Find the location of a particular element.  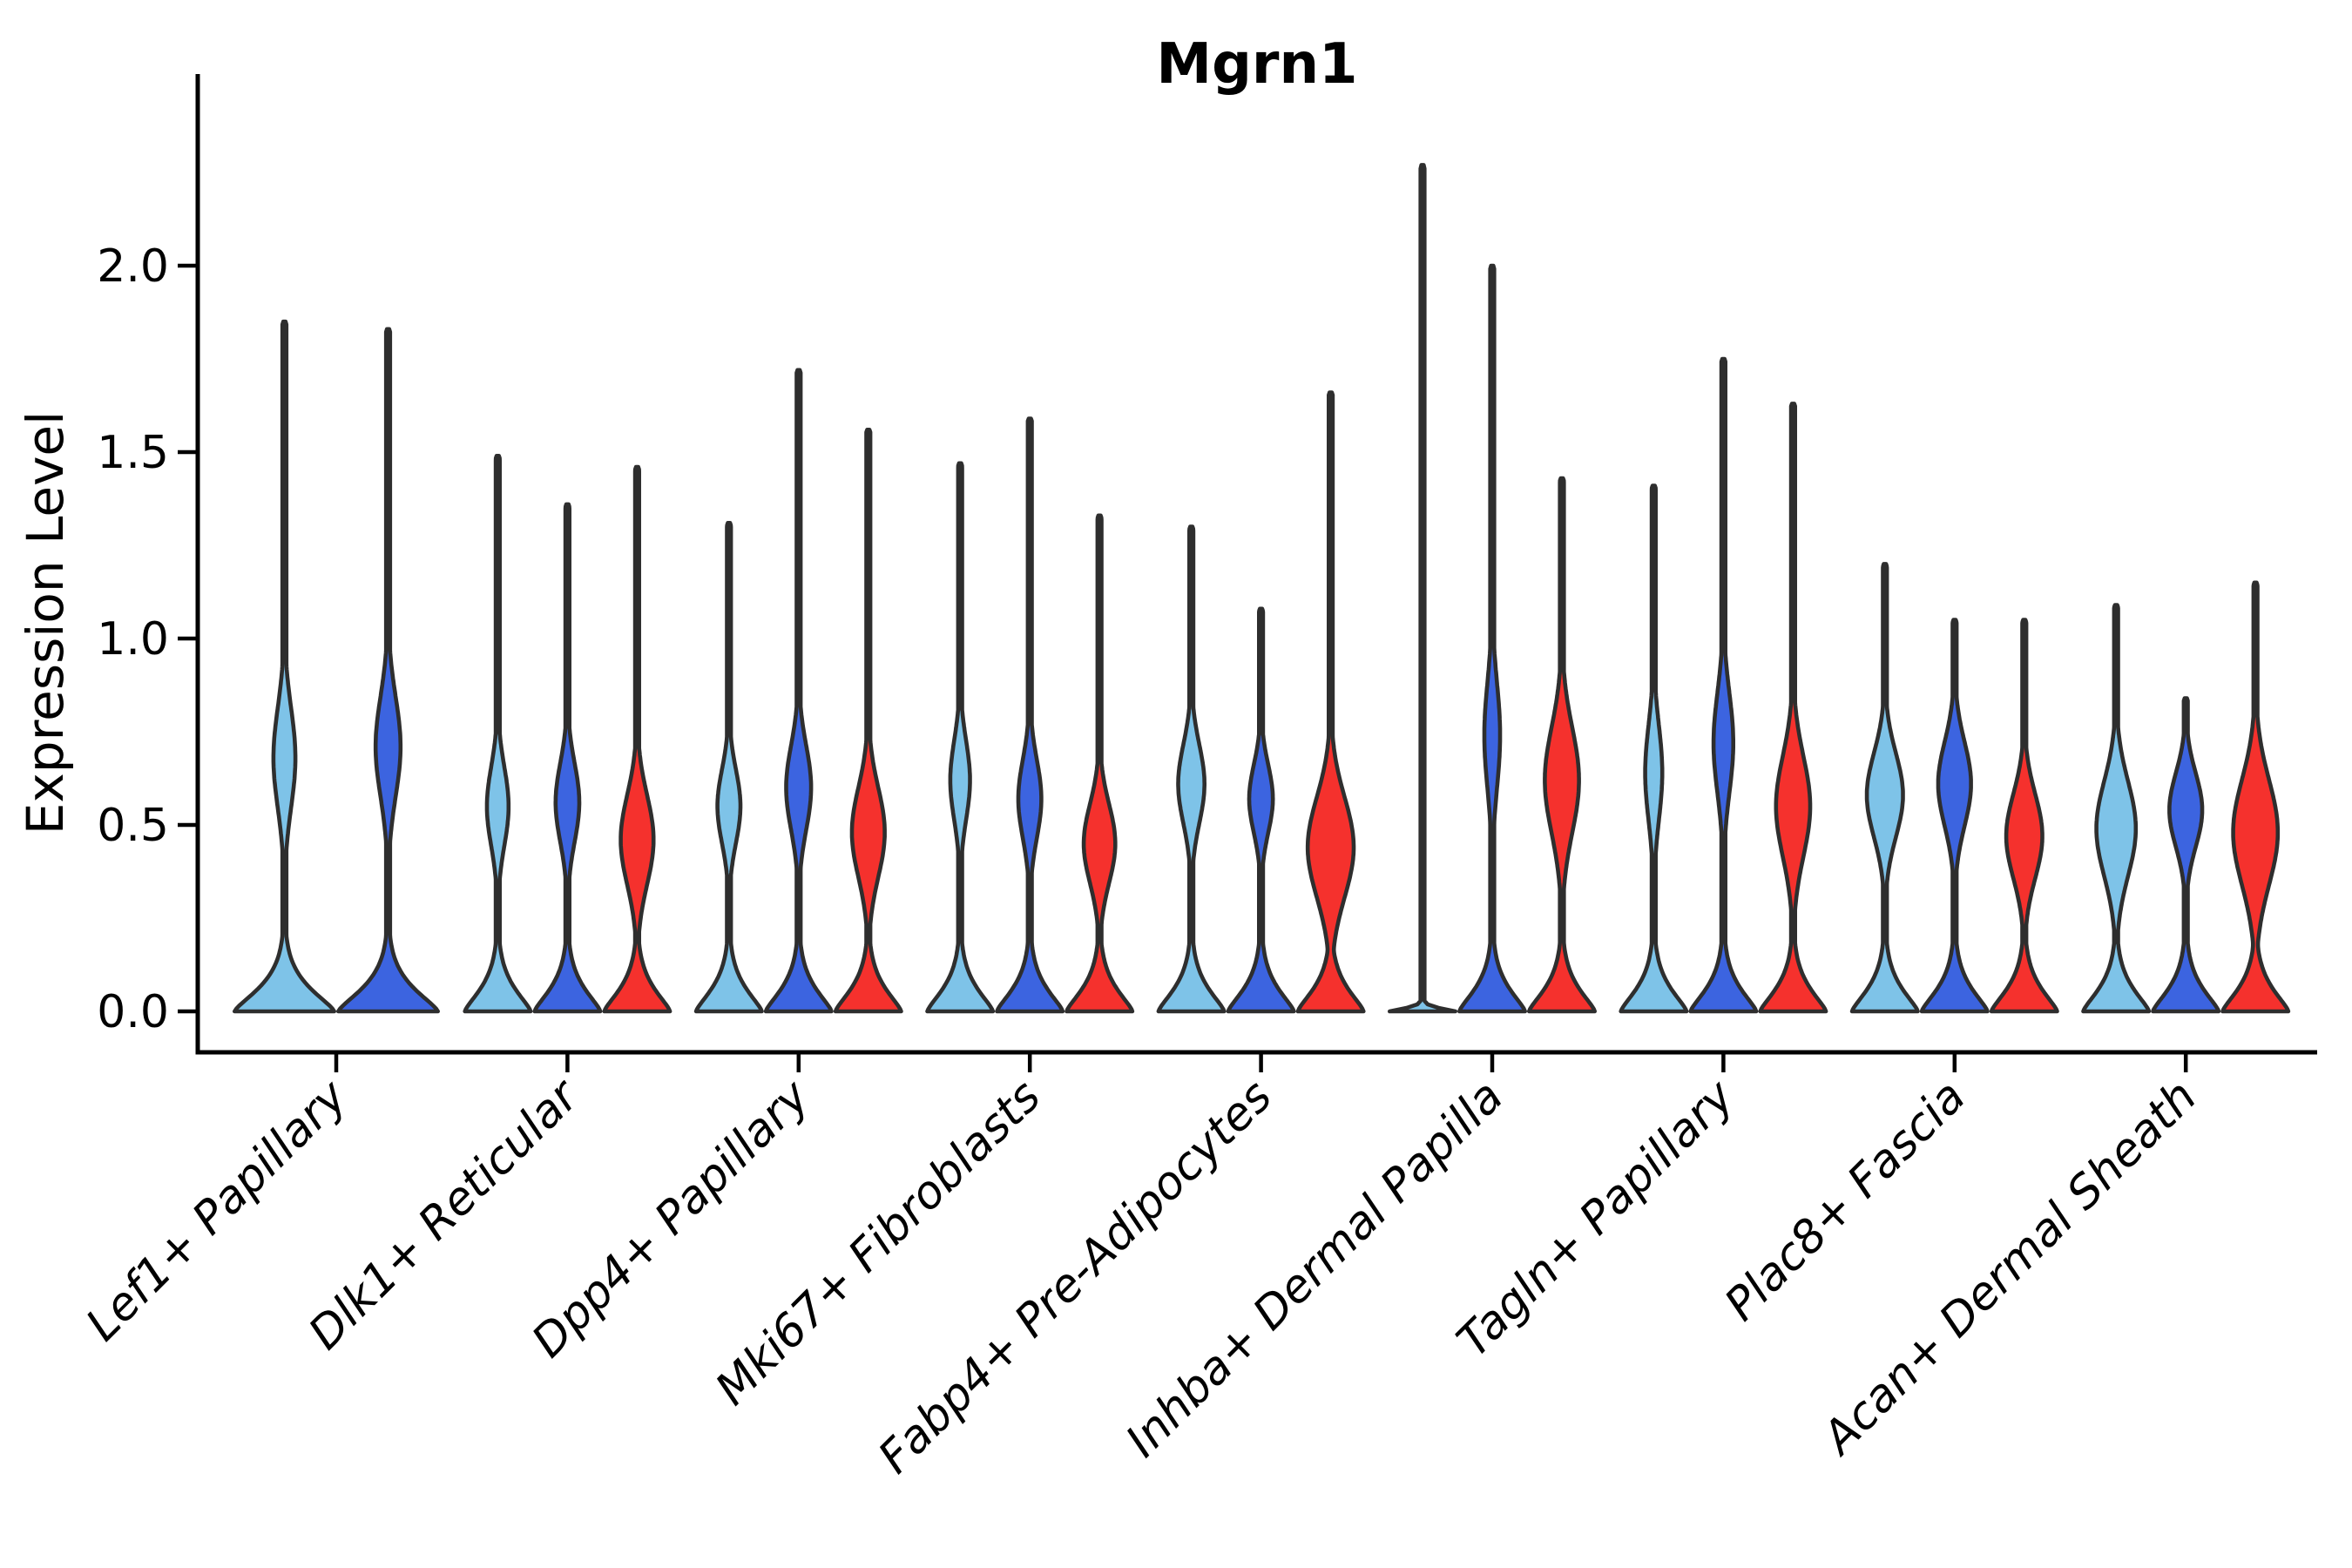

x-tick-label-inhba-dermal-papilla: Inhba+ Dermal Papilla is located at coordinates (1314, 1270).